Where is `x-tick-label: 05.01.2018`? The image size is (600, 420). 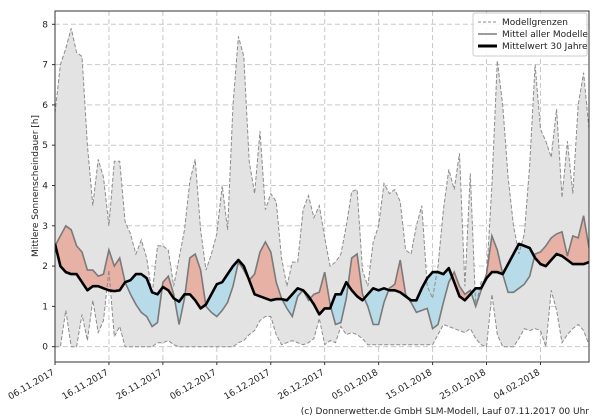 x-tick-label: 05.01.2018 is located at coordinates (356, 385).